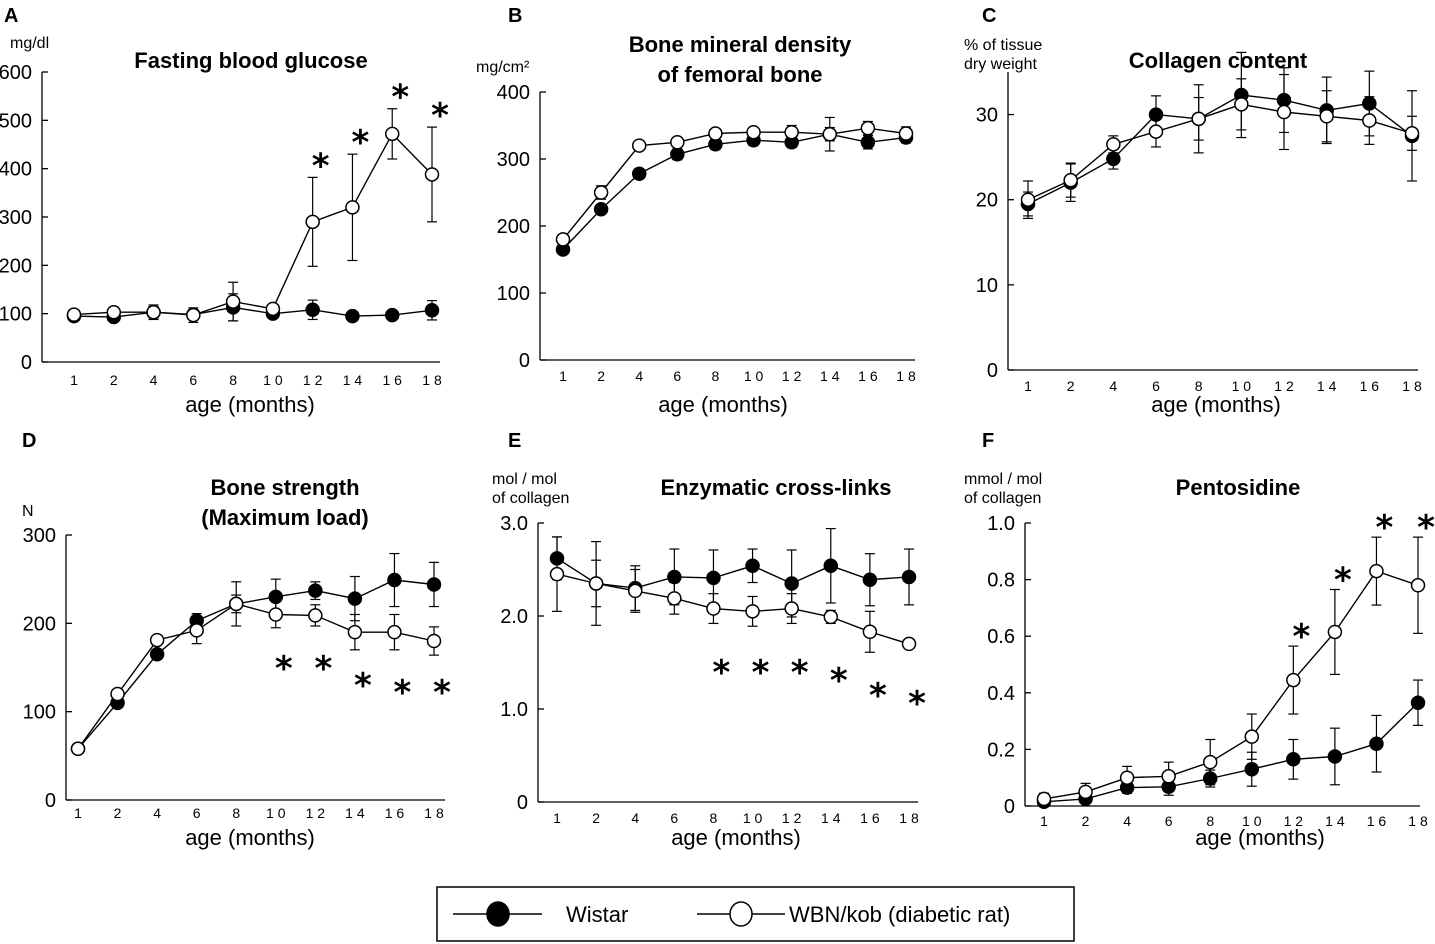 The image size is (1435, 944). What do you see at coordinates (1003, 489) in the screenshot?
I see `y-unit-label: mmol / mol of collagen` at bounding box center [1003, 489].